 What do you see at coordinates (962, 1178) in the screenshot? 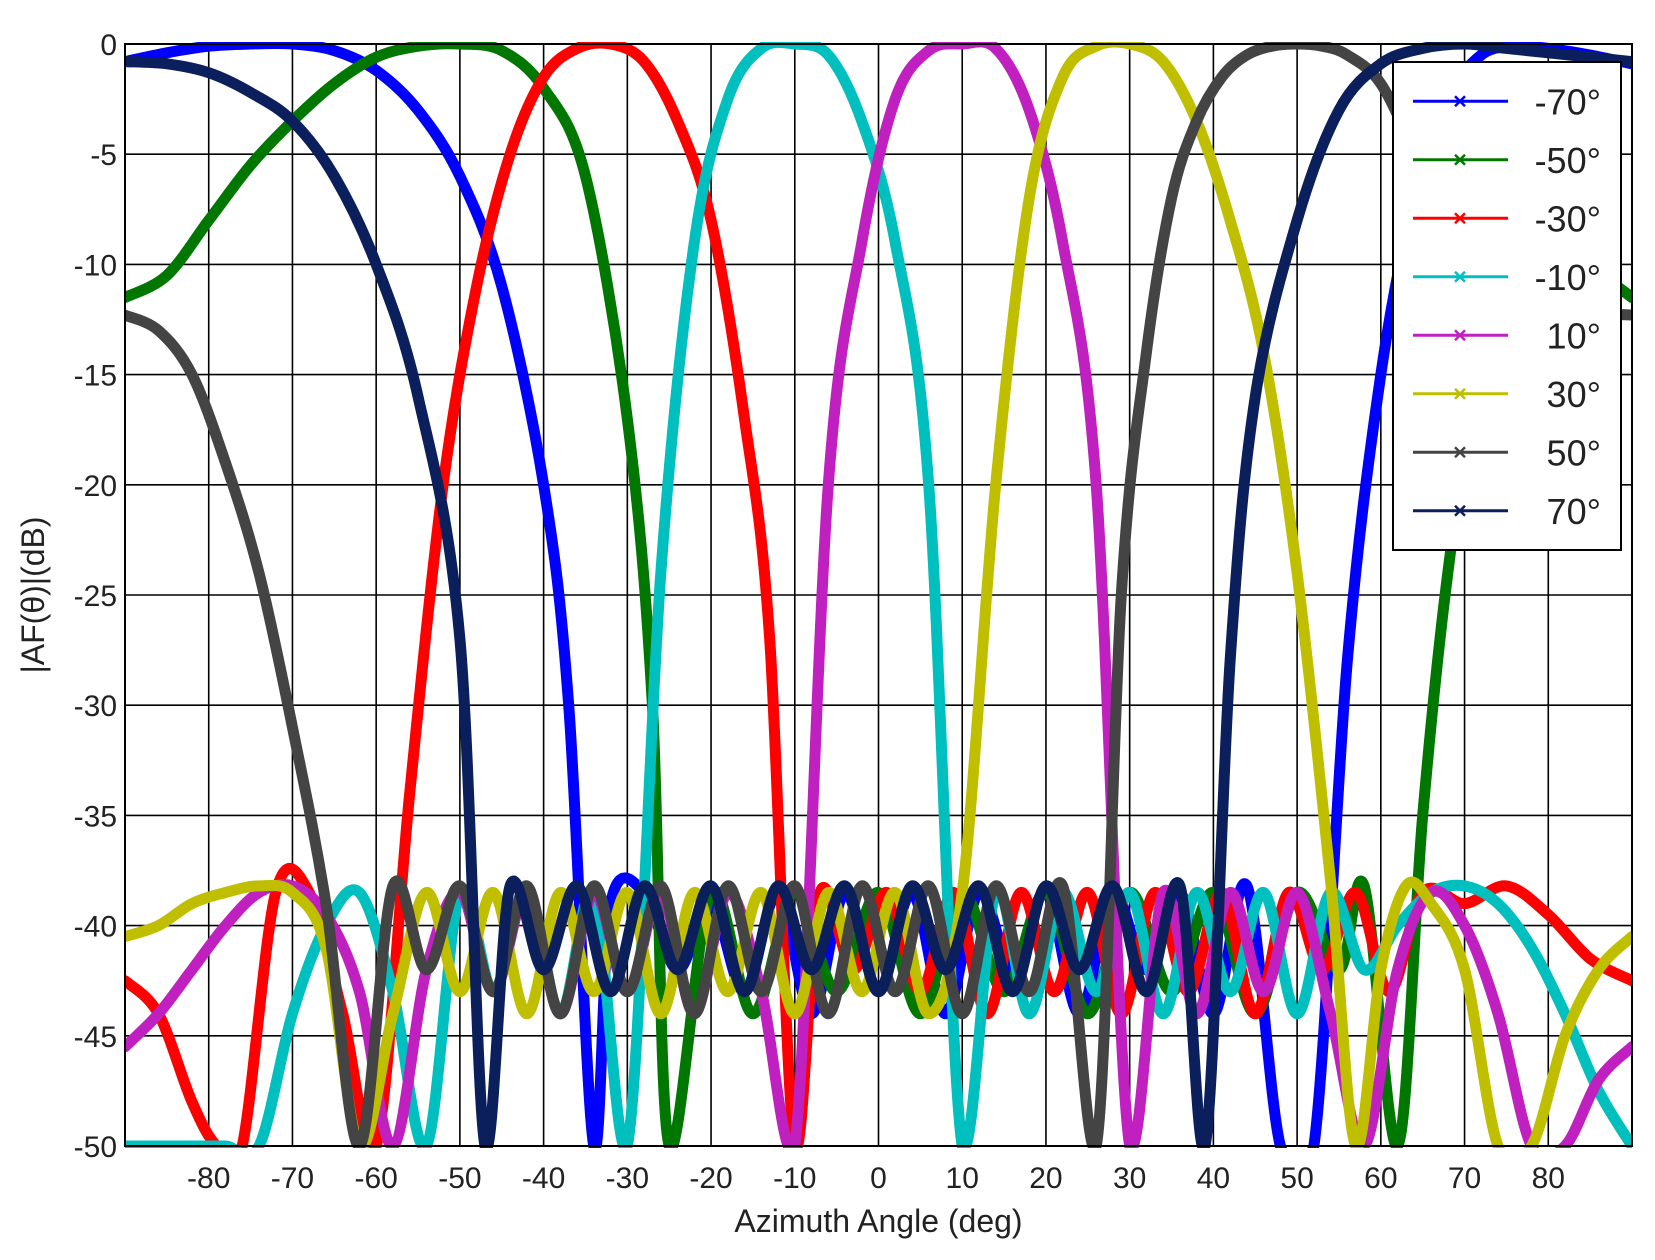
I see `x-tick-label: 10` at bounding box center [962, 1178].